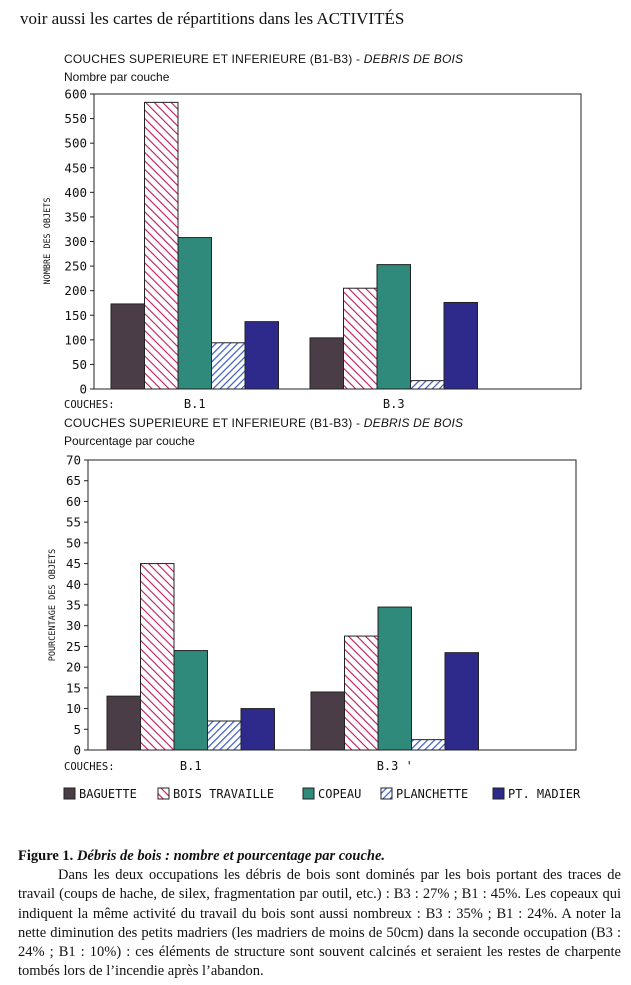  What do you see at coordinates (73, 667) in the screenshot?
I see `y-tick-label: 20` at bounding box center [73, 667].